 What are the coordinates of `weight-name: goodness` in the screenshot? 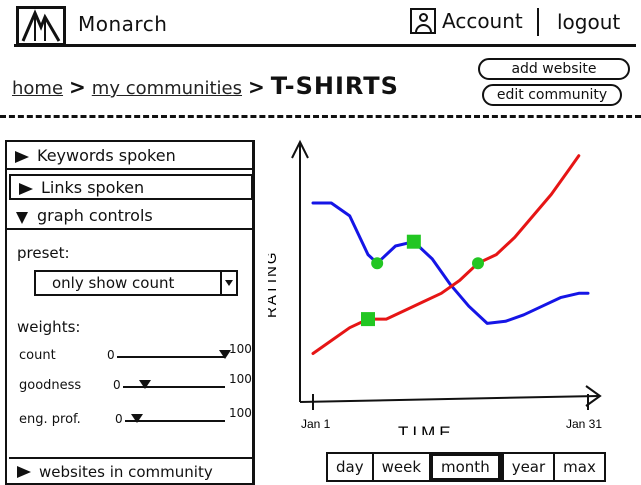 It's located at (50, 385).